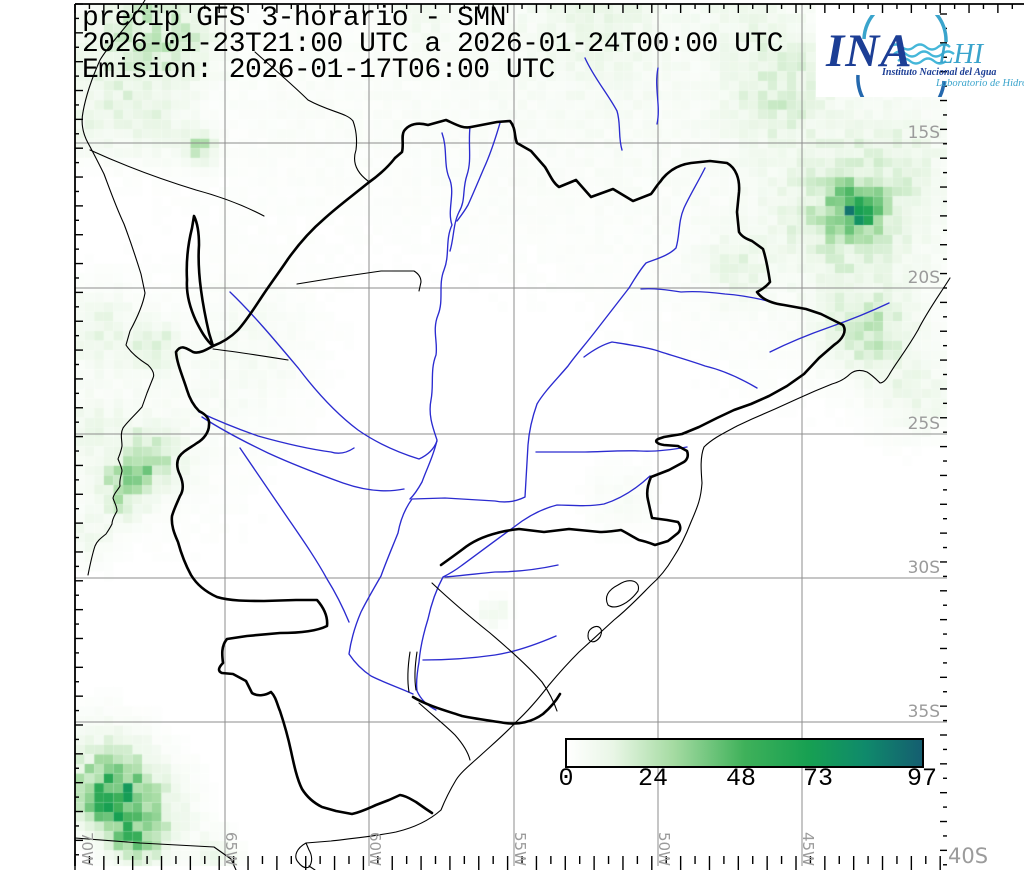  What do you see at coordinates (460, 189) in the screenshot?
I see `pantanal-river` at bounding box center [460, 189].